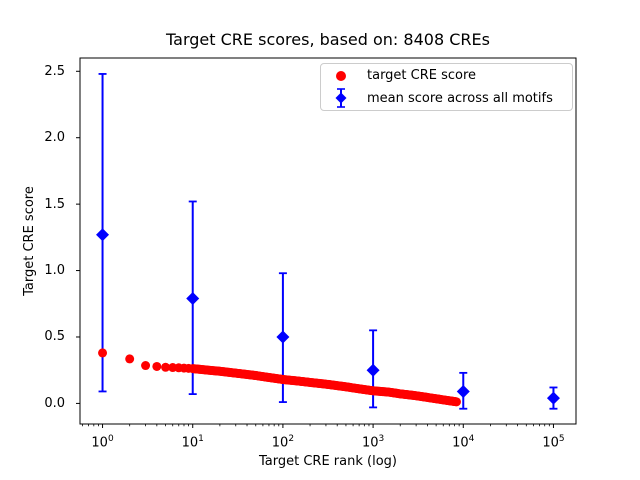 This screenshot has width=640, height=480. What do you see at coordinates (460, 98) in the screenshot?
I see `legend-entry-label: mean score across all motifs` at bounding box center [460, 98].